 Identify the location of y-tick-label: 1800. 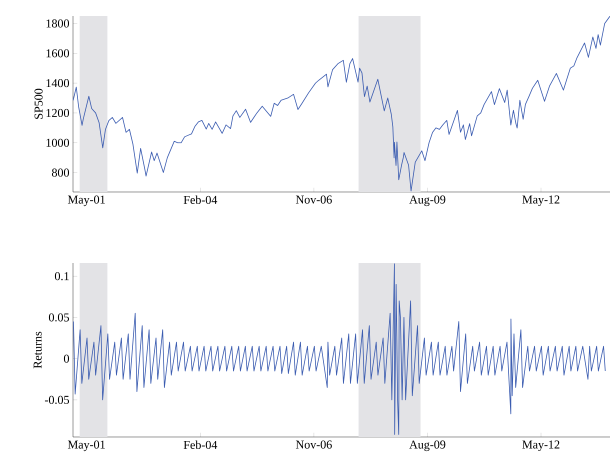
(58, 23).